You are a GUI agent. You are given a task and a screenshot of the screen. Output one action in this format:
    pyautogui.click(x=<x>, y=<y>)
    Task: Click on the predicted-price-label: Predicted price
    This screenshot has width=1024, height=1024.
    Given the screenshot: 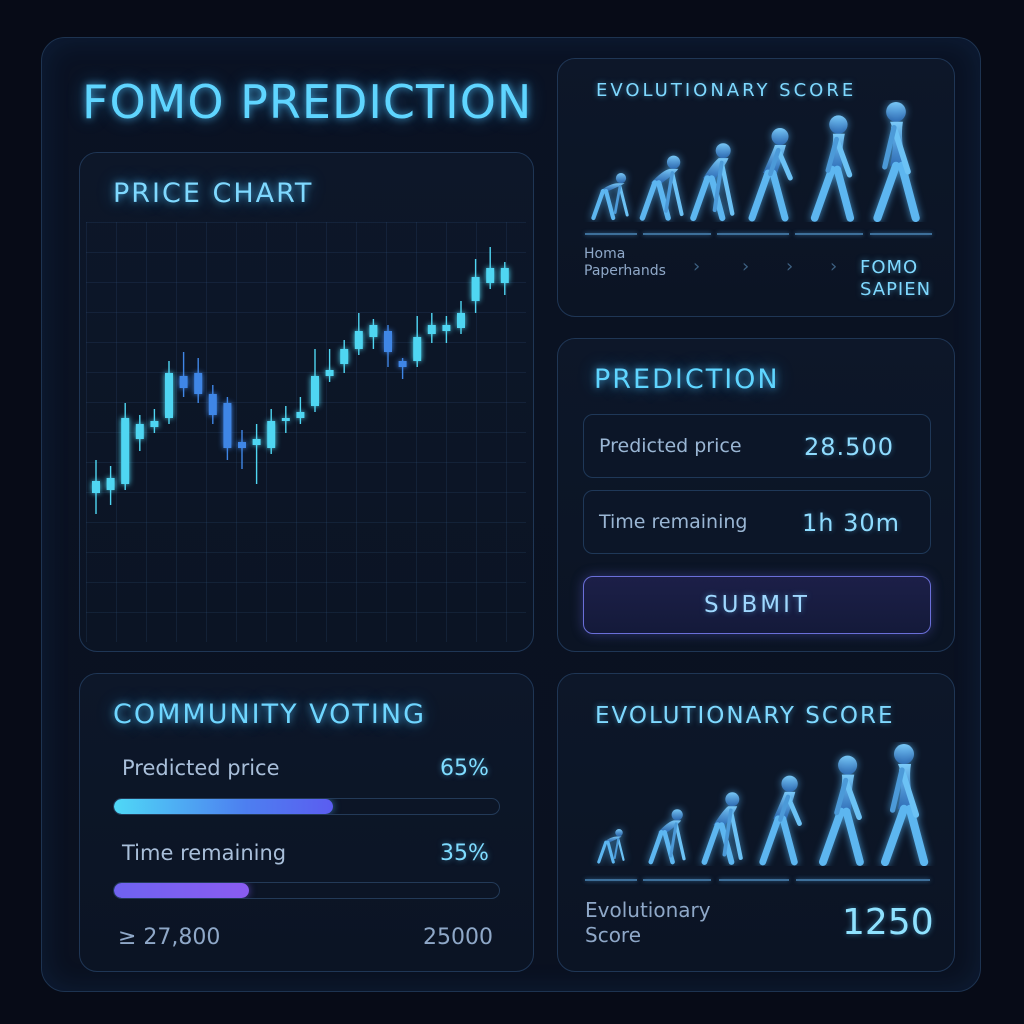 What is the action you would take?
    pyautogui.click(x=670, y=446)
    